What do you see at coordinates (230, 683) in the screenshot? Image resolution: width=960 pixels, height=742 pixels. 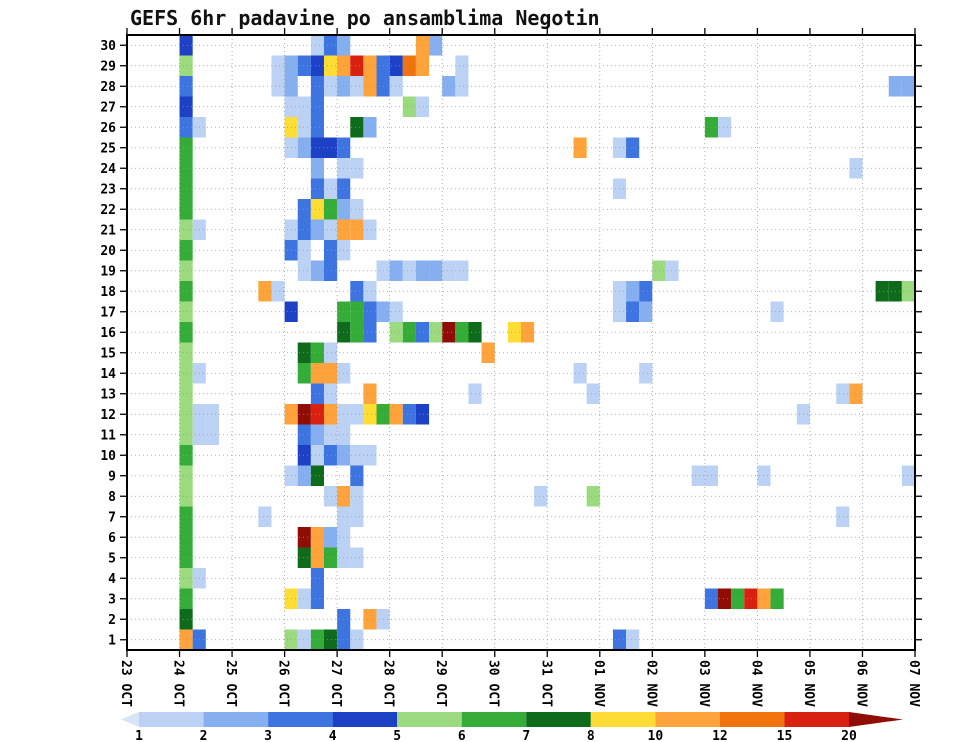 I see `x-tick-label: 25 OCT` at bounding box center [230, 683].